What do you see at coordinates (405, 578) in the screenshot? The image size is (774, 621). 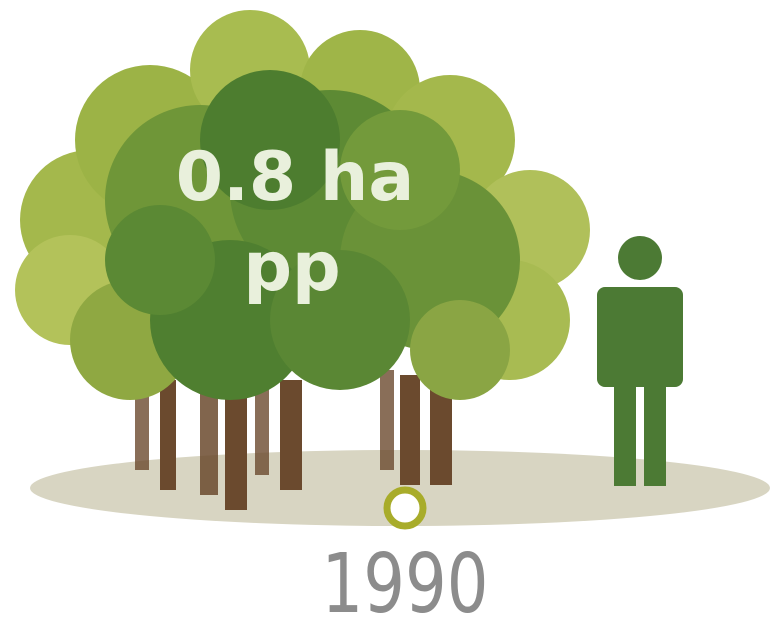 I see `year-label: 1990` at bounding box center [405, 578].